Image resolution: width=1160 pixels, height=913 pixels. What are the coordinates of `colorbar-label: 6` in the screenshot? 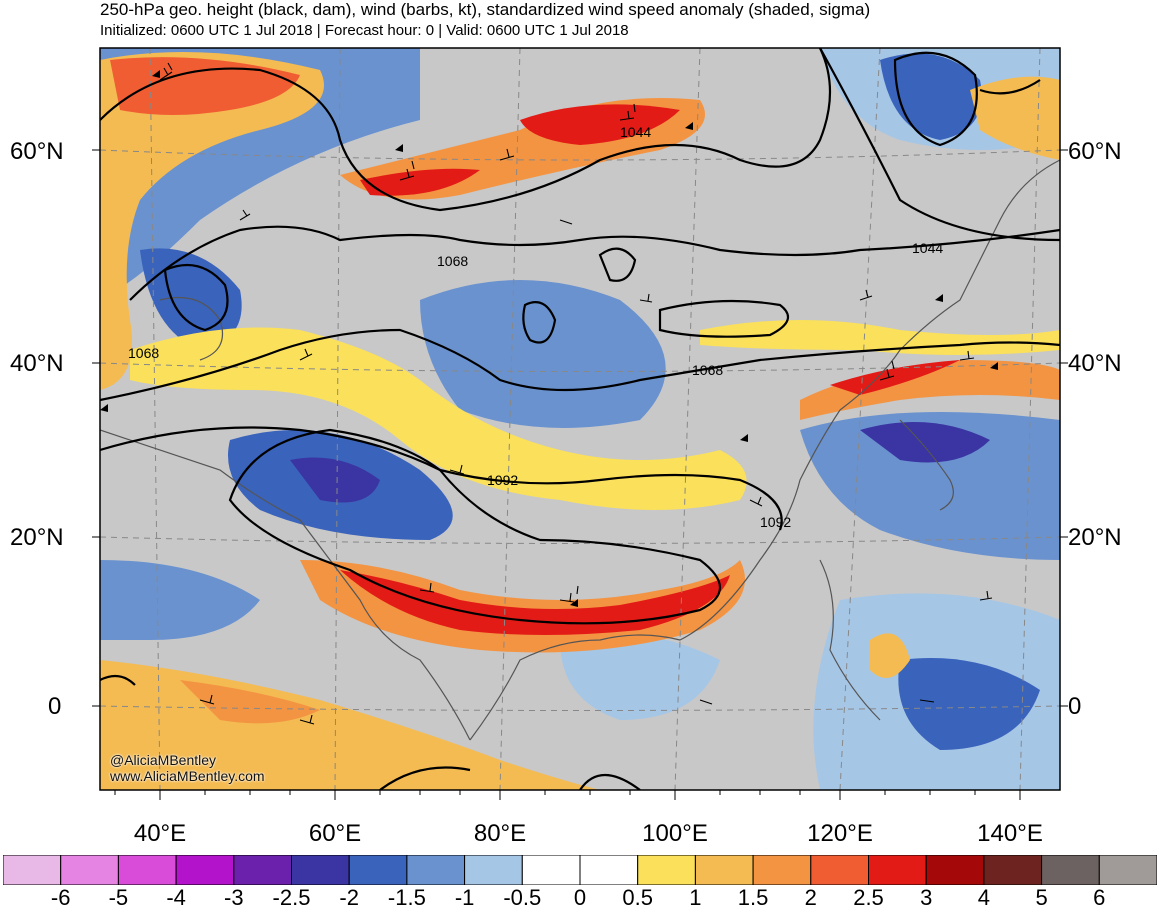 It's located at (1099, 897).